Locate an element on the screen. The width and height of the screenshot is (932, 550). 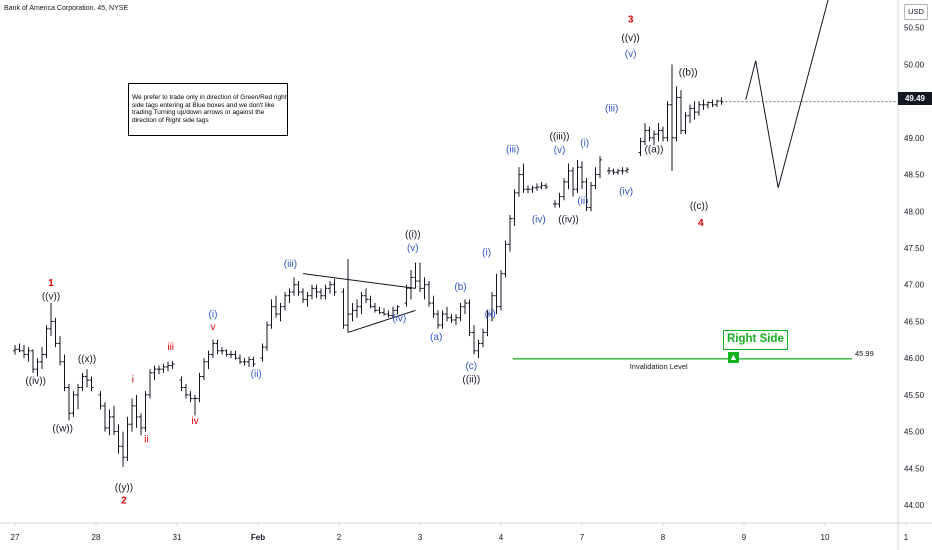
currency-badge: USD is located at coordinates (916, 12).